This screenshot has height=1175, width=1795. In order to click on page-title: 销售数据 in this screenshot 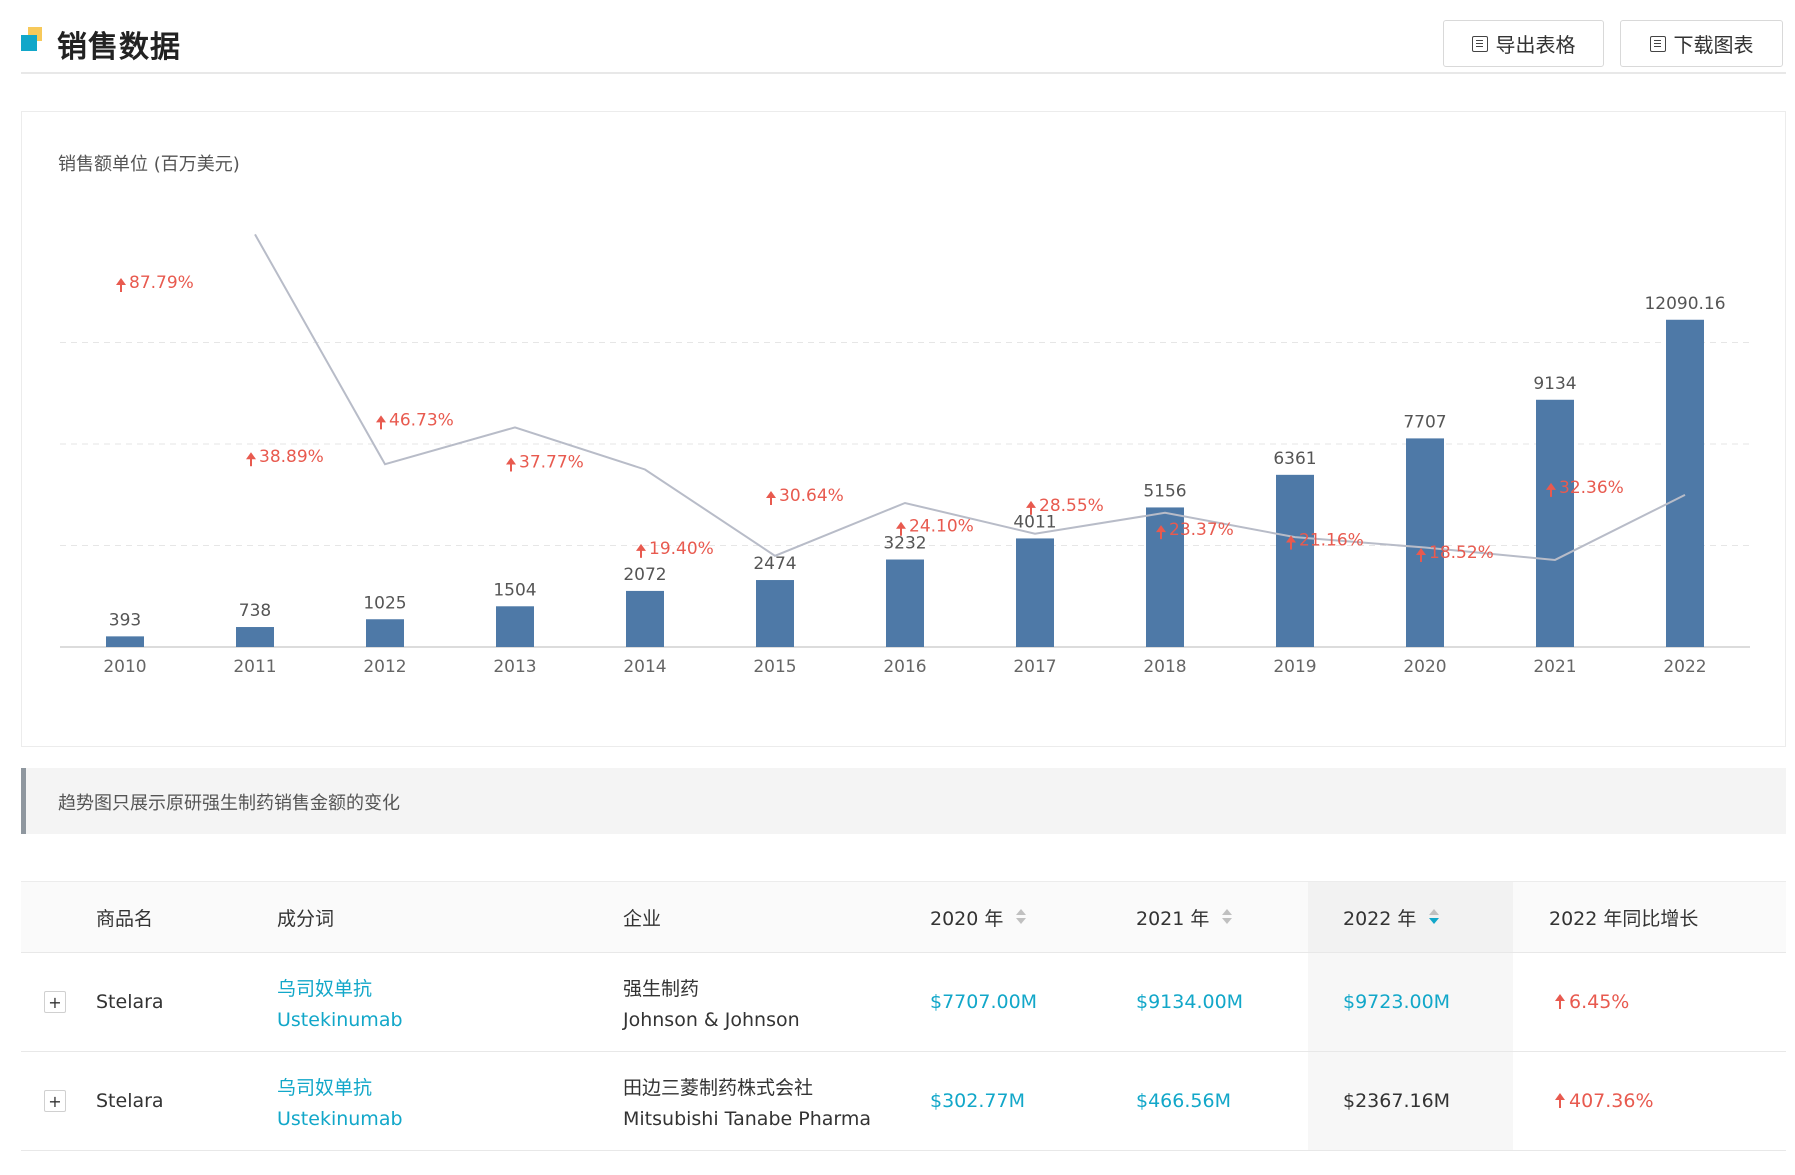, I will do `click(119, 47)`.